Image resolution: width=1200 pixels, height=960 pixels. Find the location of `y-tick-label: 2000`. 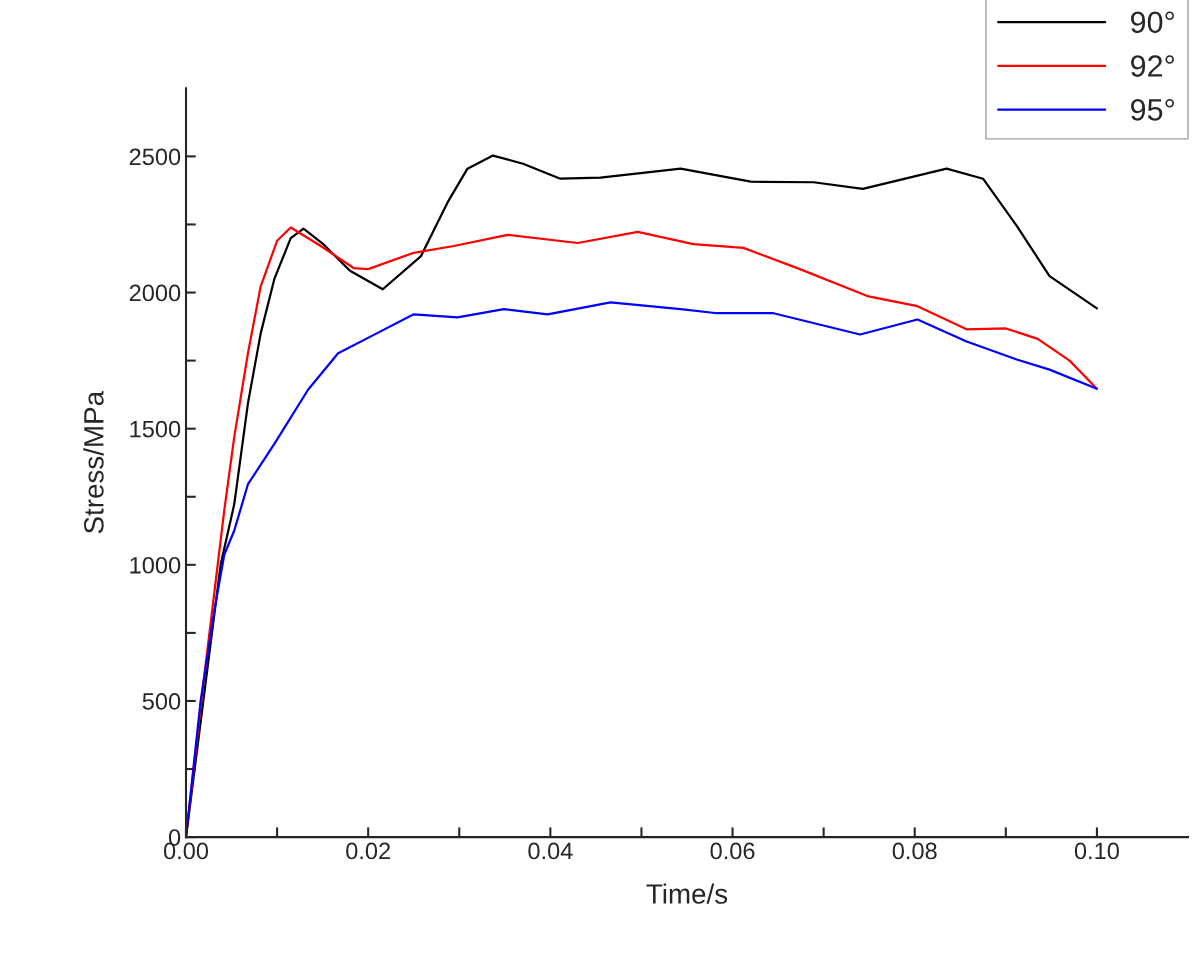

y-tick-label: 2000 is located at coordinates (155, 293).